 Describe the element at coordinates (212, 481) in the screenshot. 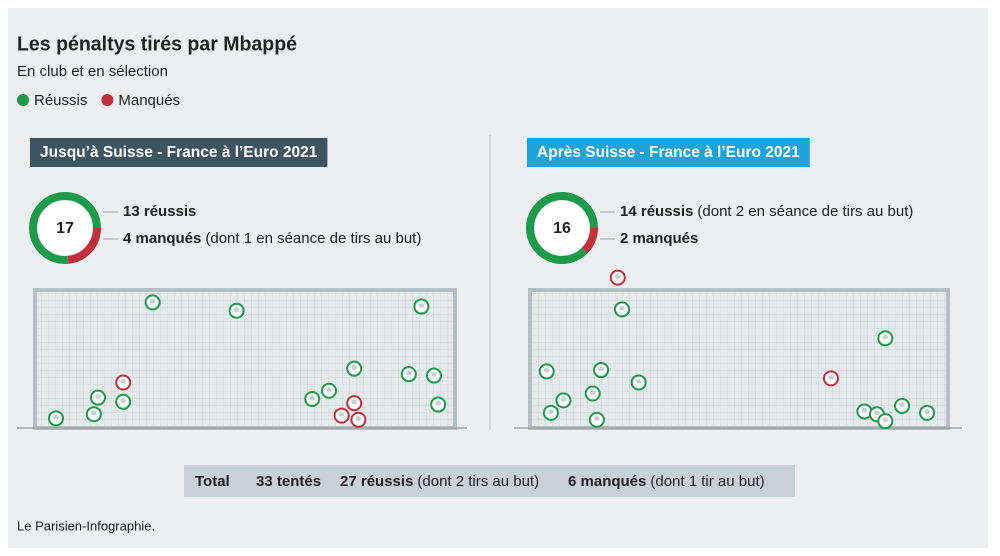

I see `total-label: Total` at that location.